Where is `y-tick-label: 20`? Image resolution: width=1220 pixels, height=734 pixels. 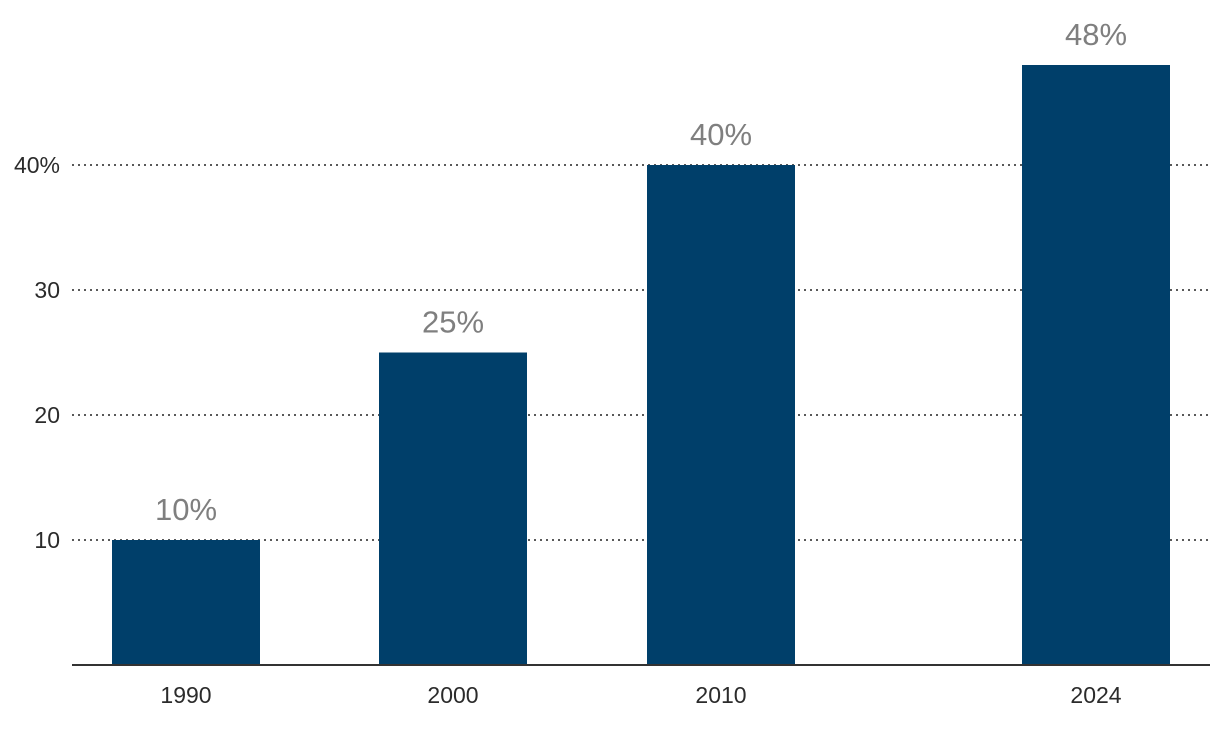
y-tick-label: 20 is located at coordinates (47, 415).